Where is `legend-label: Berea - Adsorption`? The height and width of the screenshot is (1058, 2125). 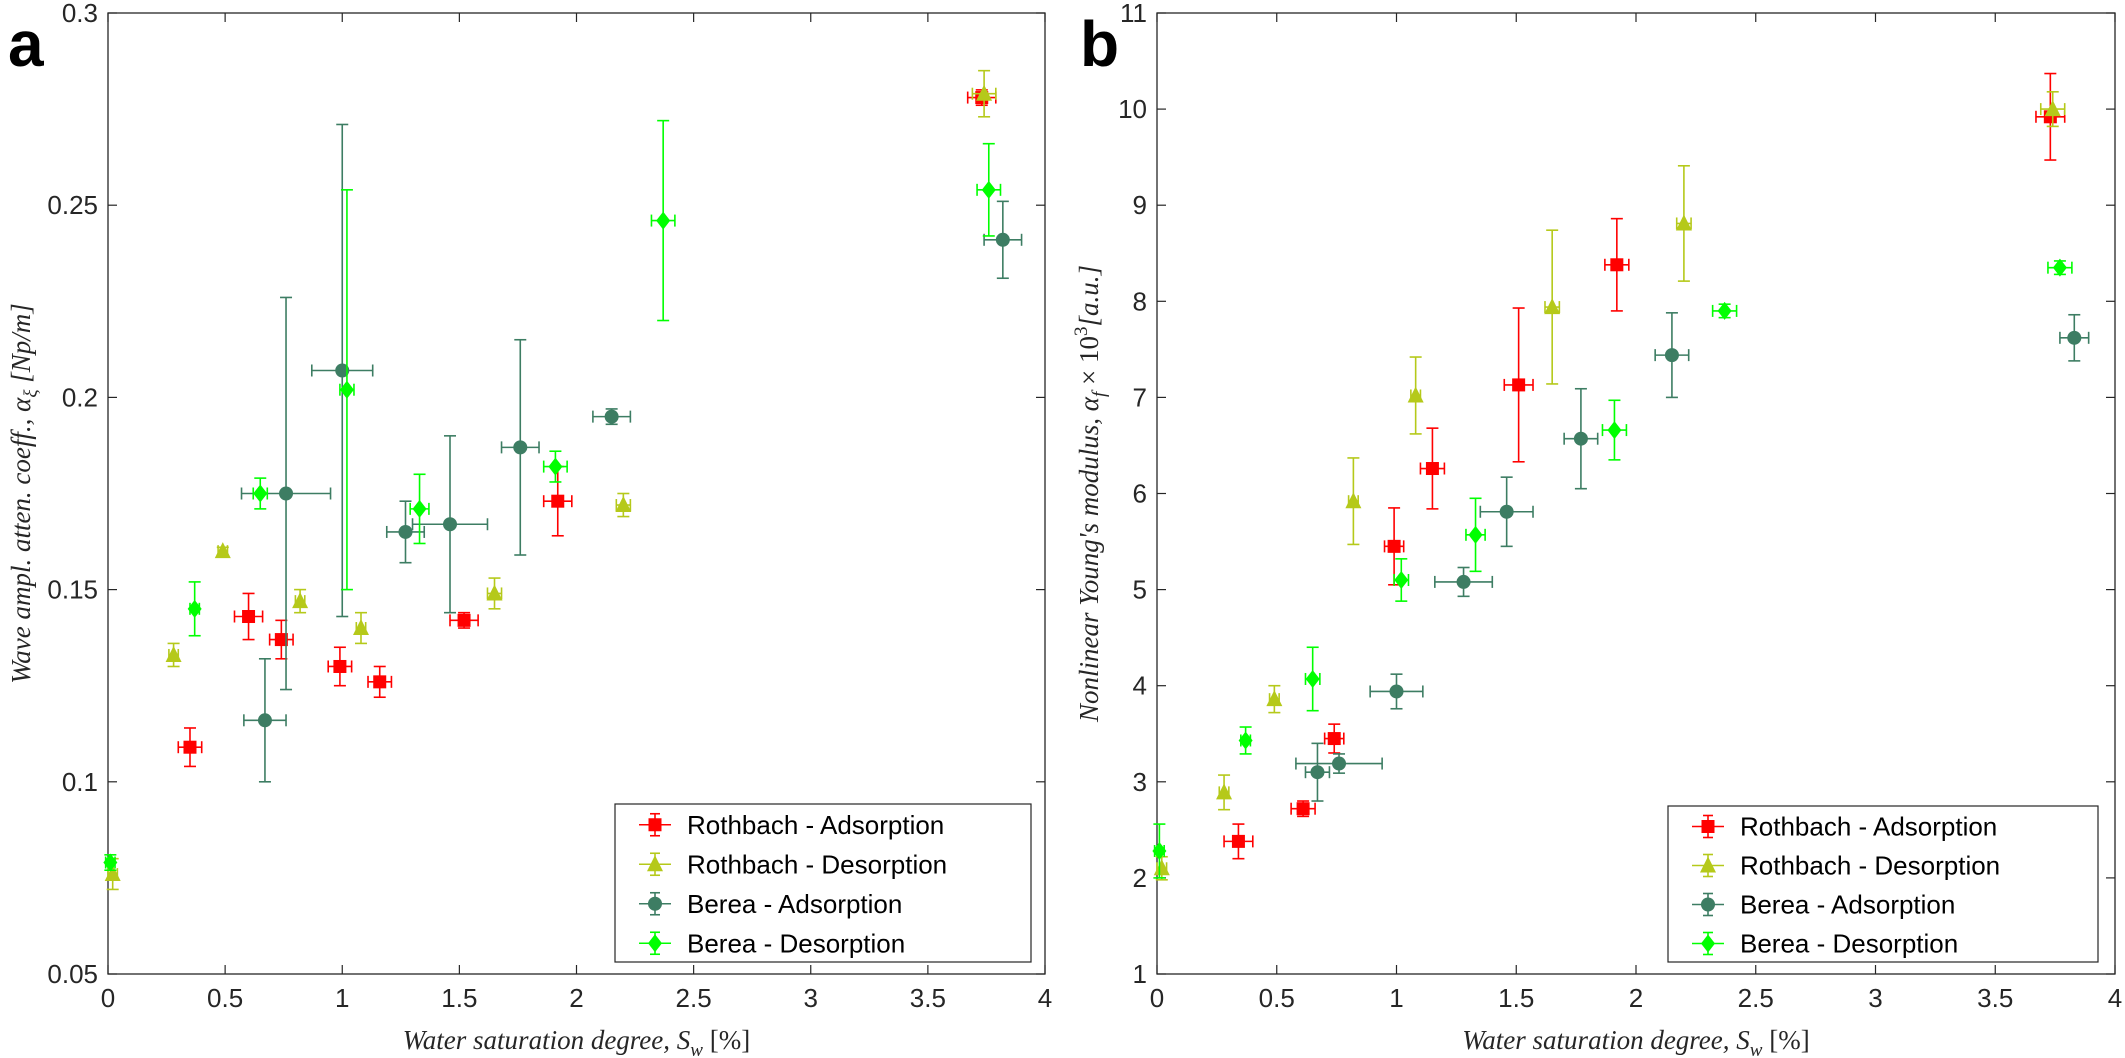 legend-label: Berea - Adsorption is located at coordinates (1847, 905).